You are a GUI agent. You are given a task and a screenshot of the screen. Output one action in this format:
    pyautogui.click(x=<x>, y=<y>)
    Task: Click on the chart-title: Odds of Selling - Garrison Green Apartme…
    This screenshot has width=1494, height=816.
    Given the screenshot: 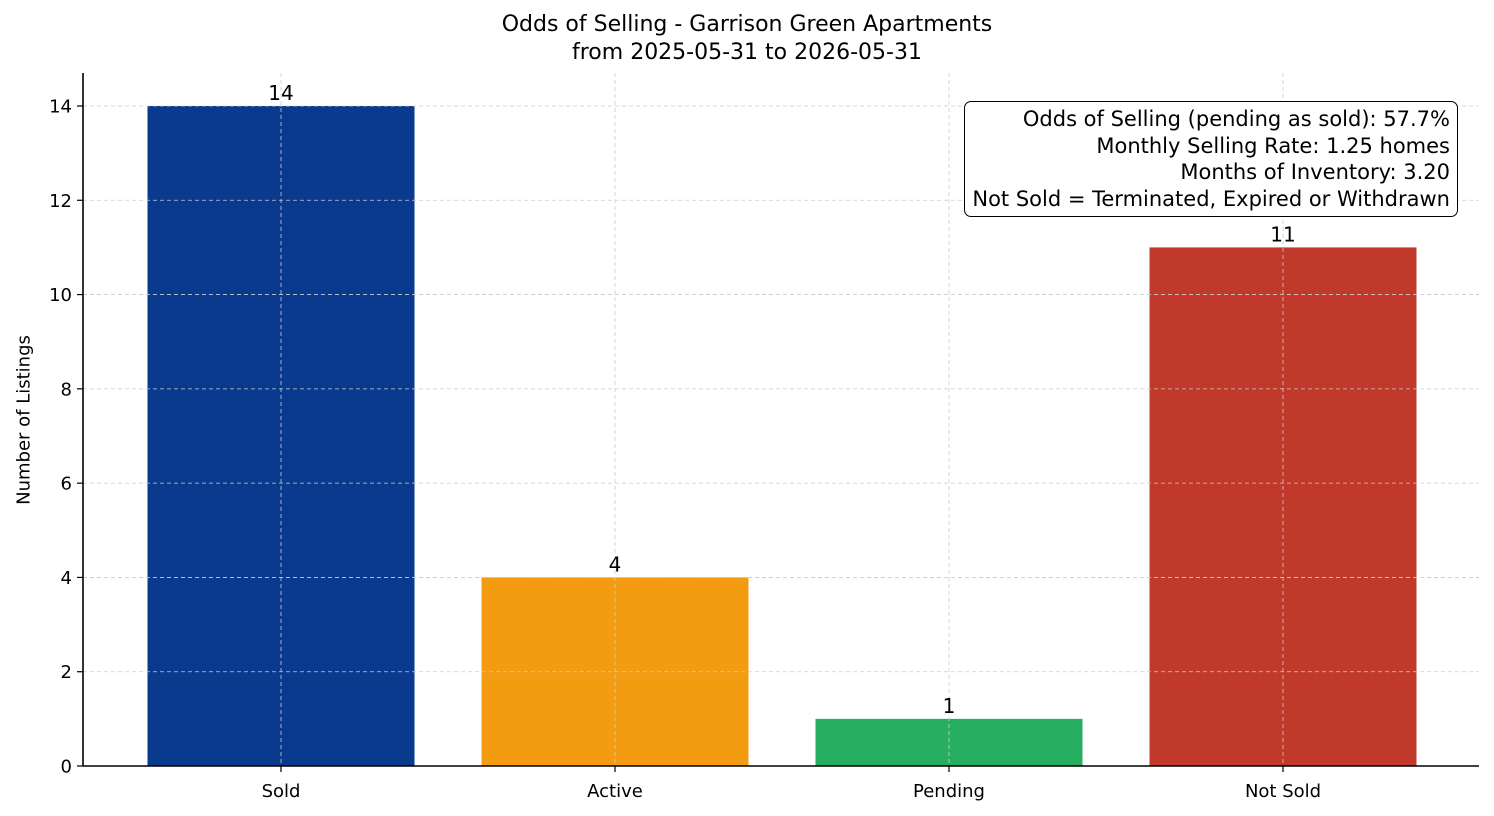 What is the action you would take?
    pyautogui.click(x=747, y=24)
    